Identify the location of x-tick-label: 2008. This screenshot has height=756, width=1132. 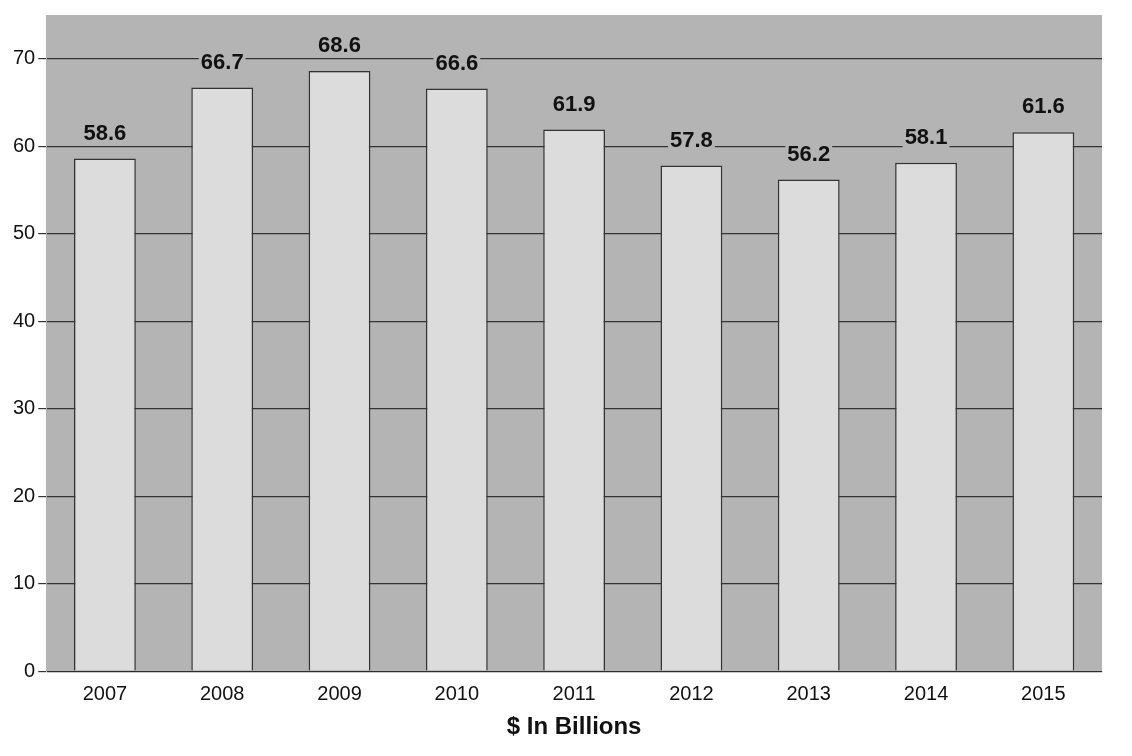
(222, 692).